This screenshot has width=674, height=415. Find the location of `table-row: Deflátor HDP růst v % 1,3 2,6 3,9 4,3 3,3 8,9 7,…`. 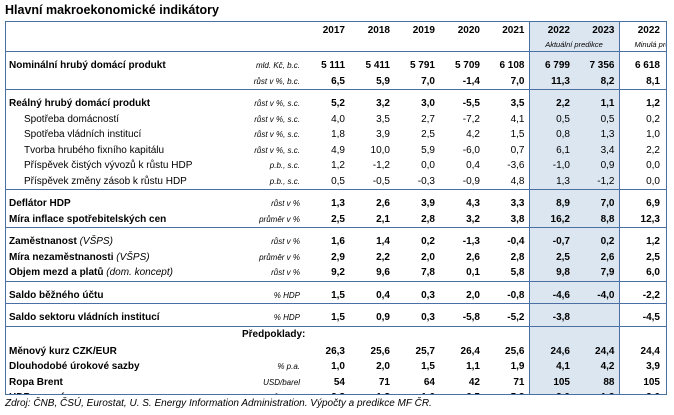

table-row: Deflátor HDP růst v % 1,3 2,6 3,9 4,3 3,3 8,9 7,… is located at coordinates (336, 204).